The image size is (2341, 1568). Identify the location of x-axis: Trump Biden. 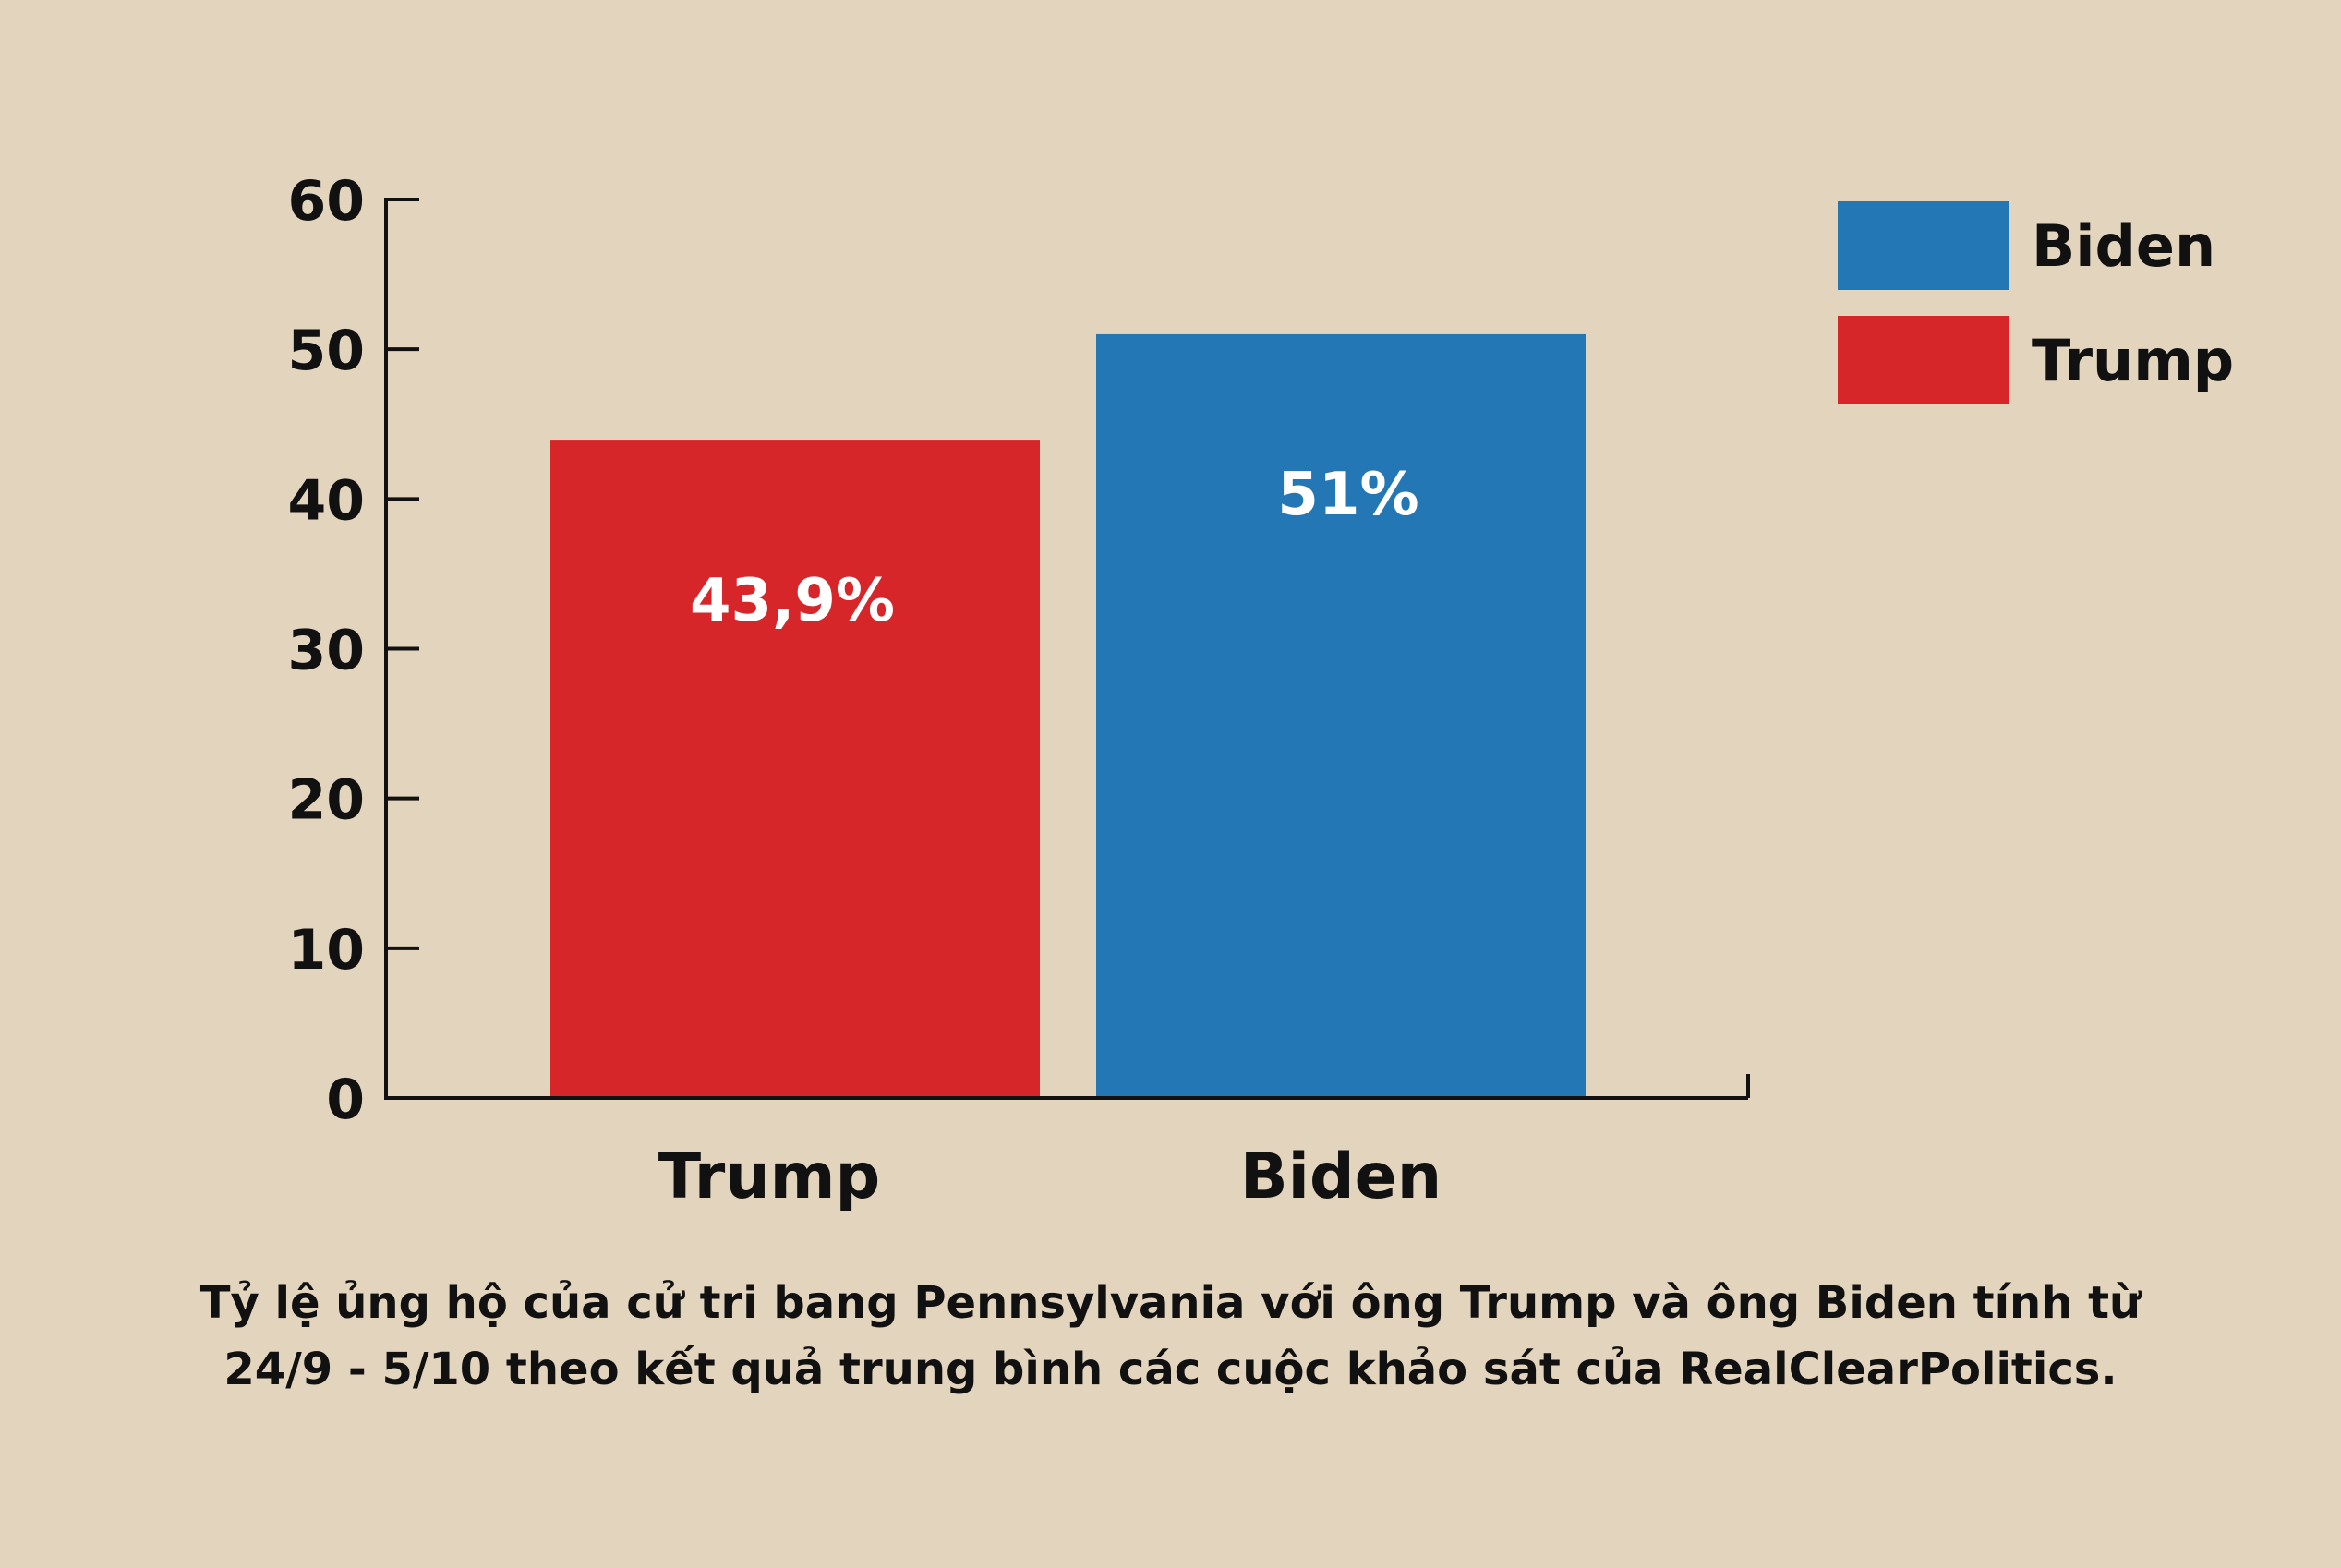
(1067, 1143).